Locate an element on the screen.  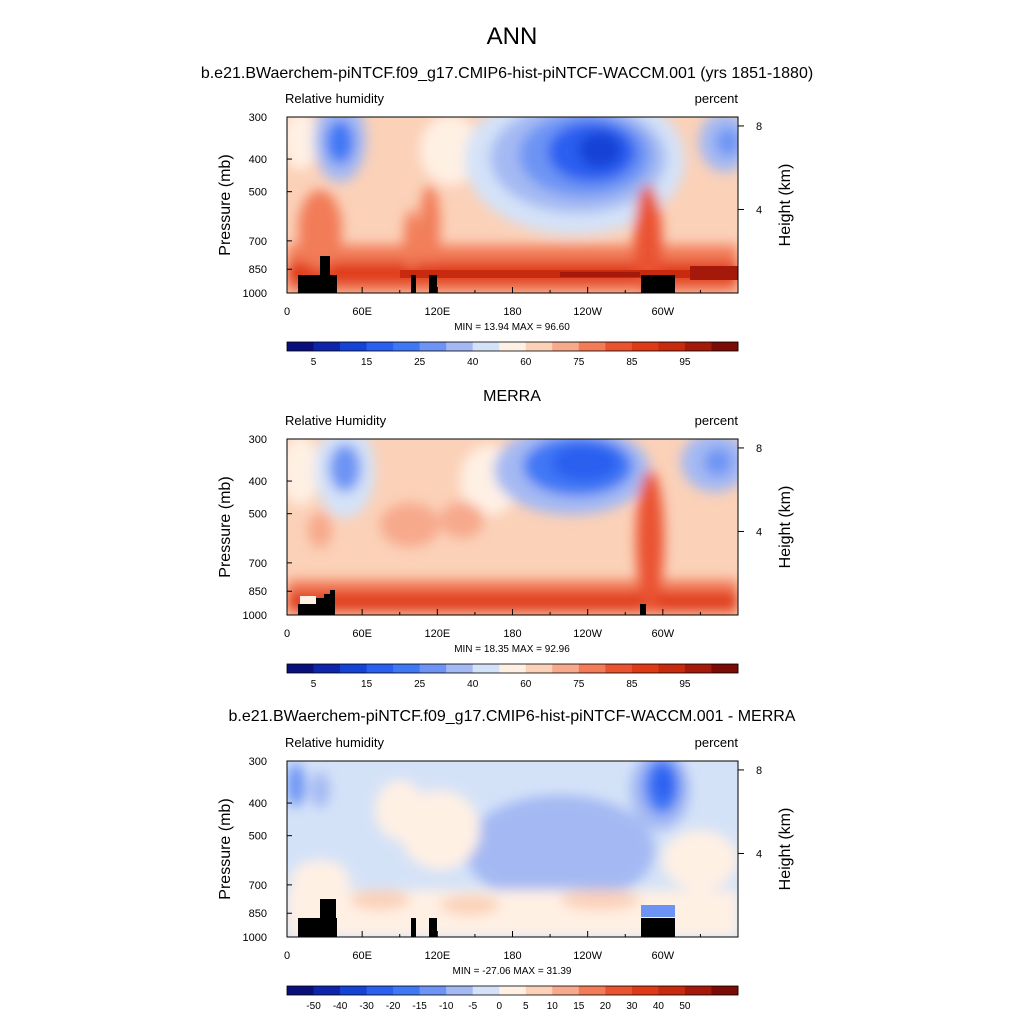
colorbar-label: 5 is located at coordinates (526, 1006).